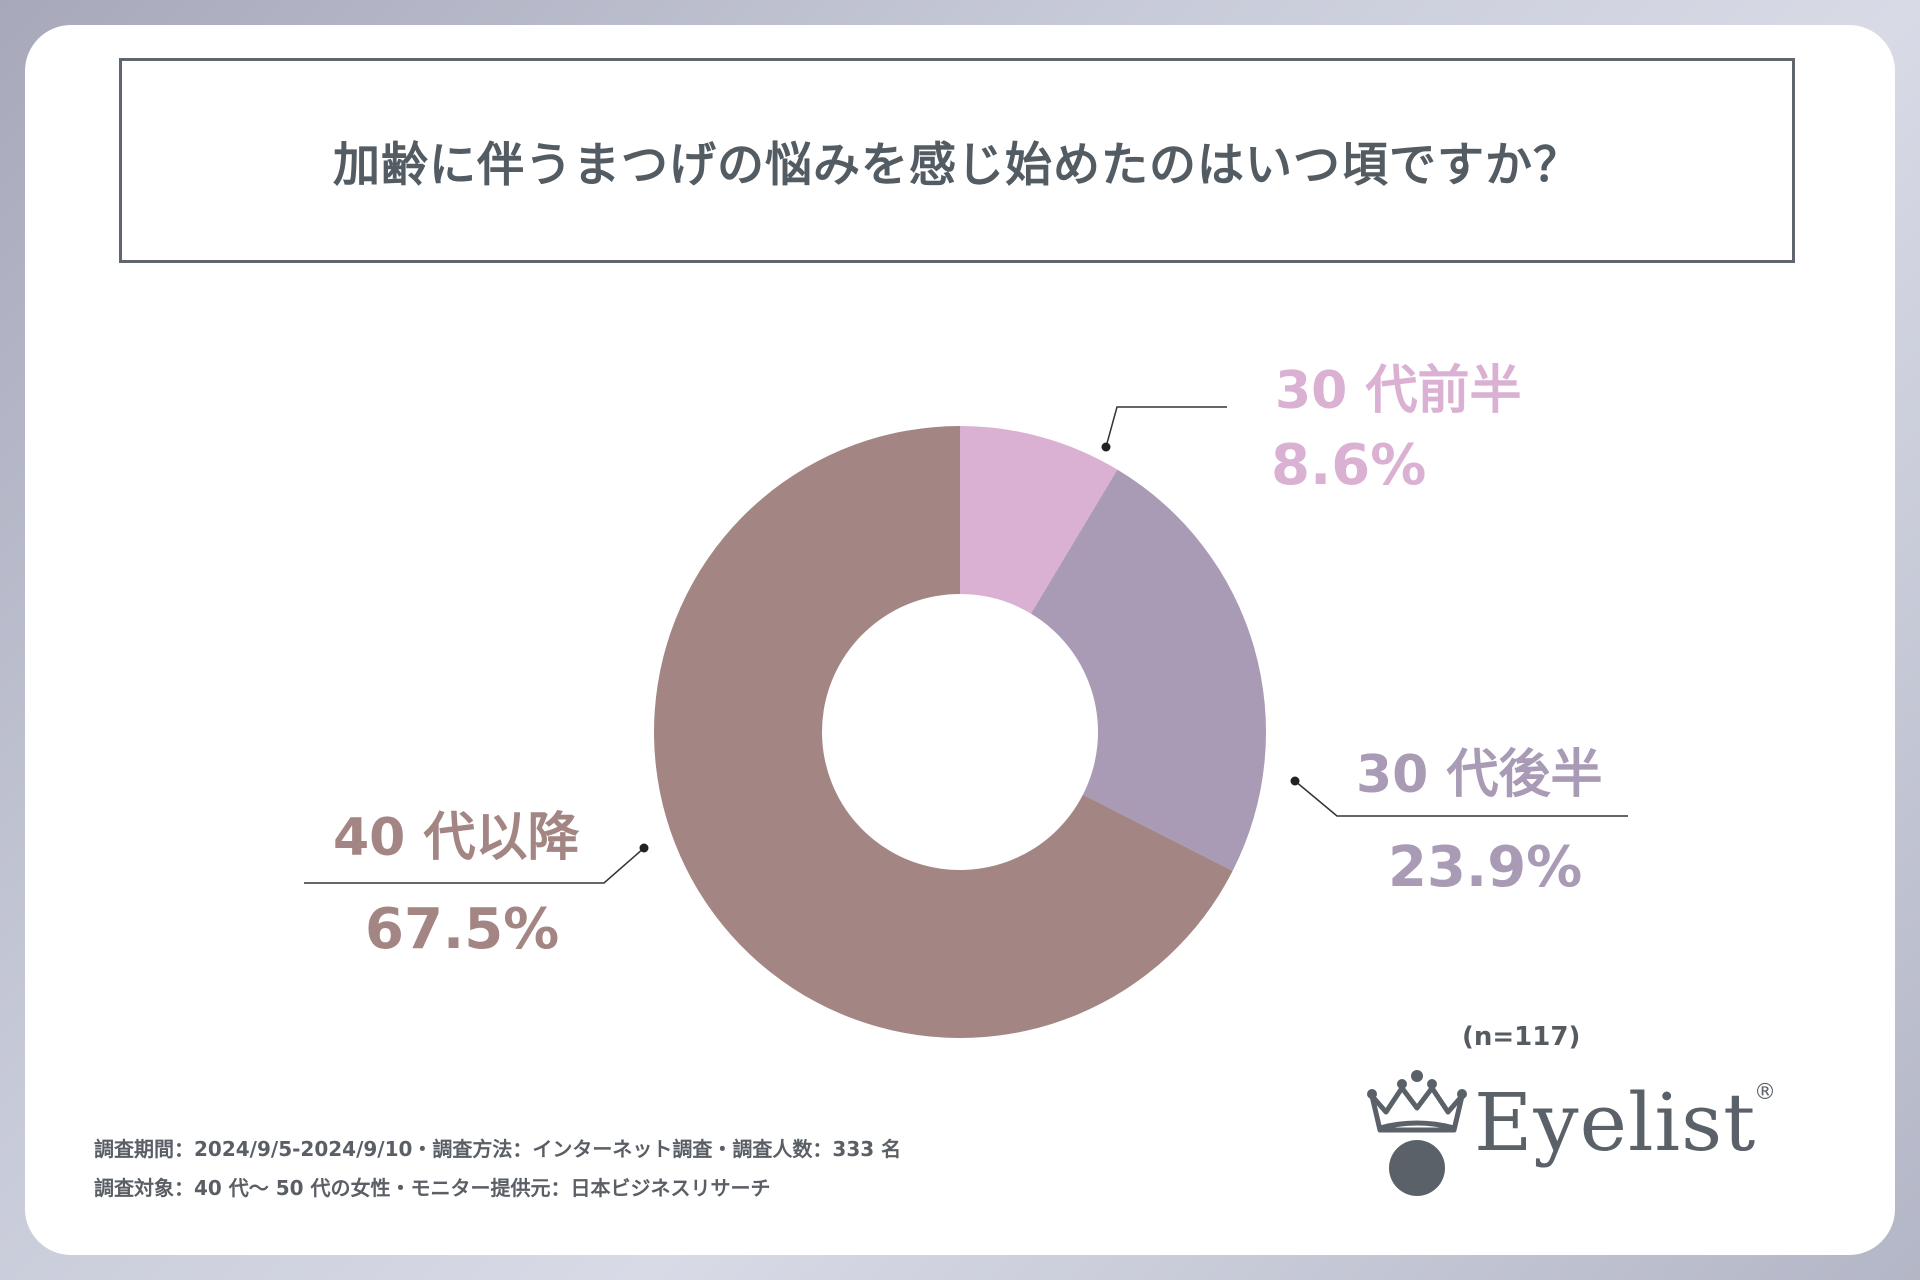 This screenshot has height=1280, width=1920. I want to click on title-box: 加齢に伴うまつげの悩みを感じ始めたのはいつ頃ですか？, so click(957, 160).